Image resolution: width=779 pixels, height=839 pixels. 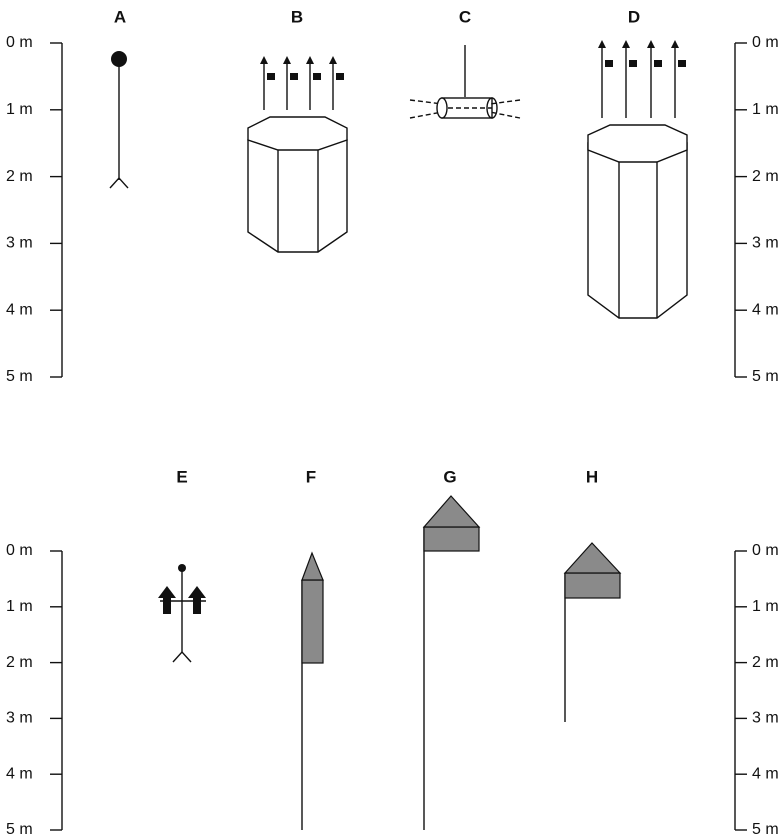 What do you see at coordinates (297, 154) in the screenshot?
I see `figure-b` at bounding box center [297, 154].